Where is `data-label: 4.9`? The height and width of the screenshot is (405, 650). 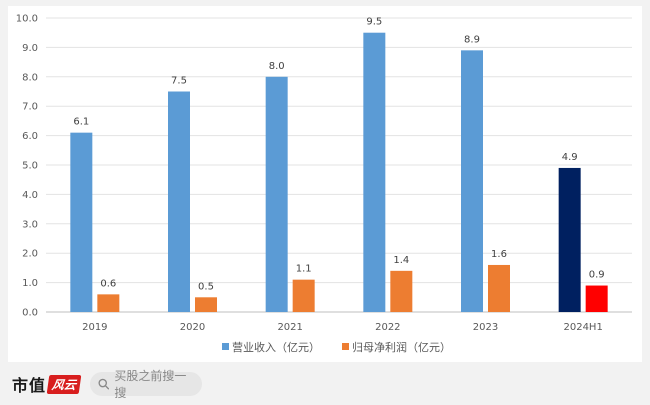
data-label: 4.9 is located at coordinates (570, 157).